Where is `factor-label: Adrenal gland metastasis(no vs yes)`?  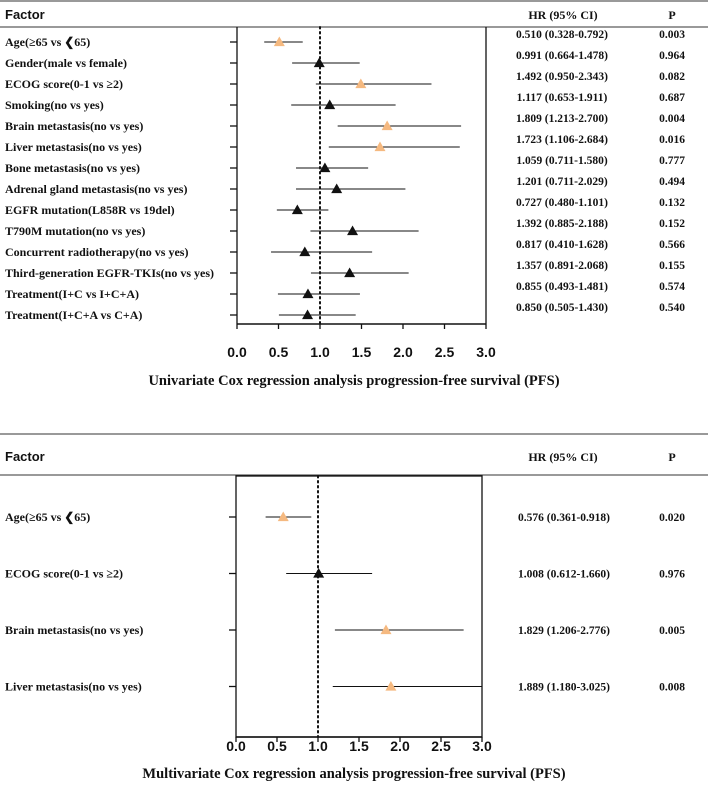 factor-label: Adrenal gland metastasis(no vs yes) is located at coordinates (96, 189).